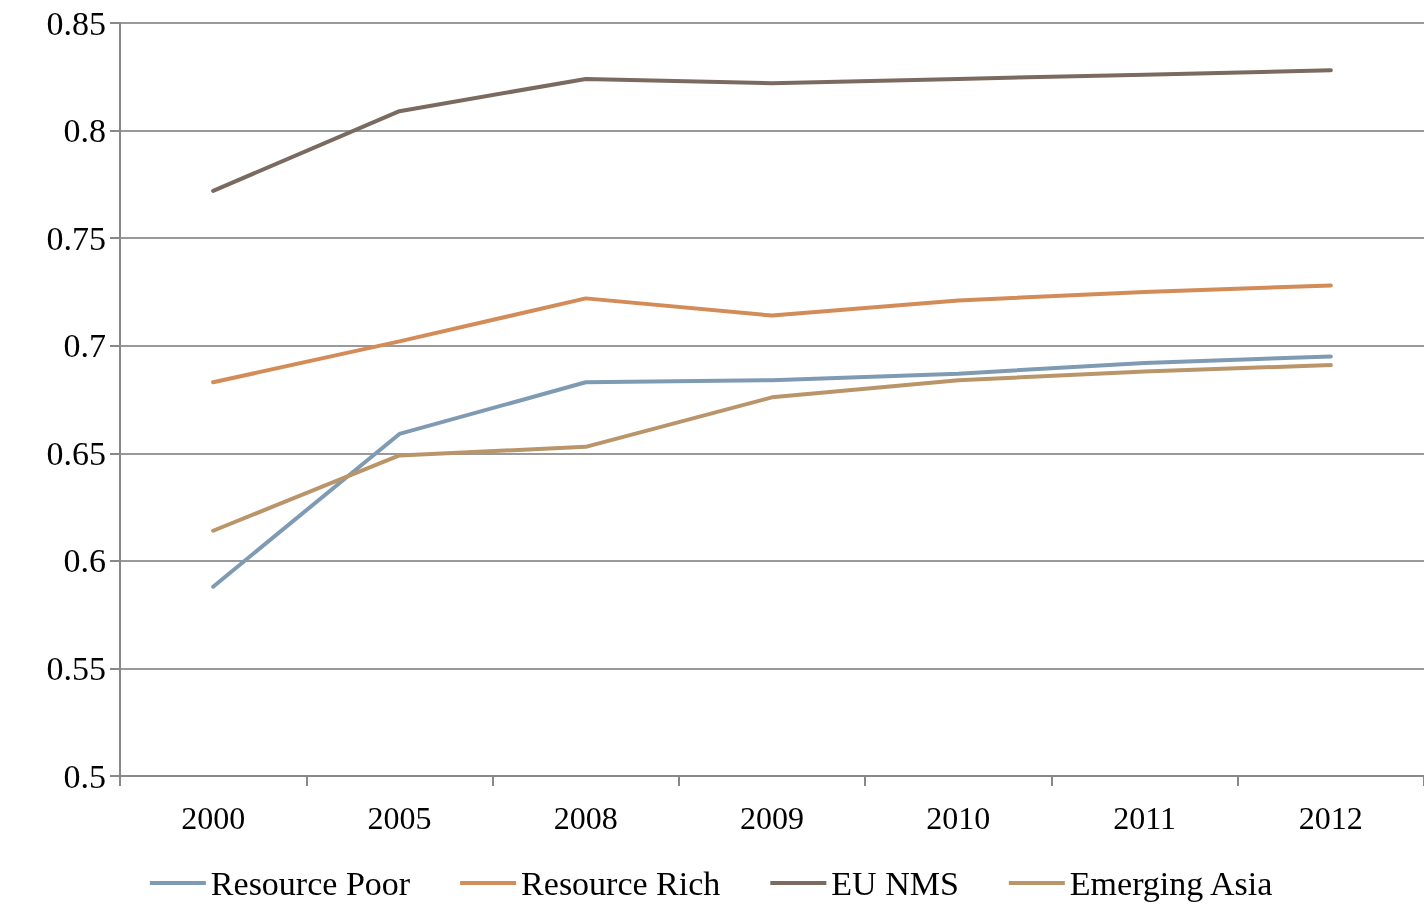  What do you see at coordinates (76, 238) in the screenshot?
I see `y-tick-label: 0.75` at bounding box center [76, 238].